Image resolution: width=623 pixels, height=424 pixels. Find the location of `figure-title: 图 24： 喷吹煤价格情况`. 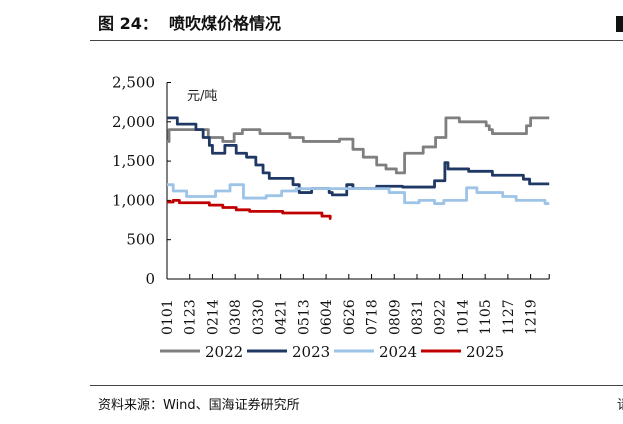

figure-title: 图 24： 喷吹煤价格情况 is located at coordinates (189, 23).